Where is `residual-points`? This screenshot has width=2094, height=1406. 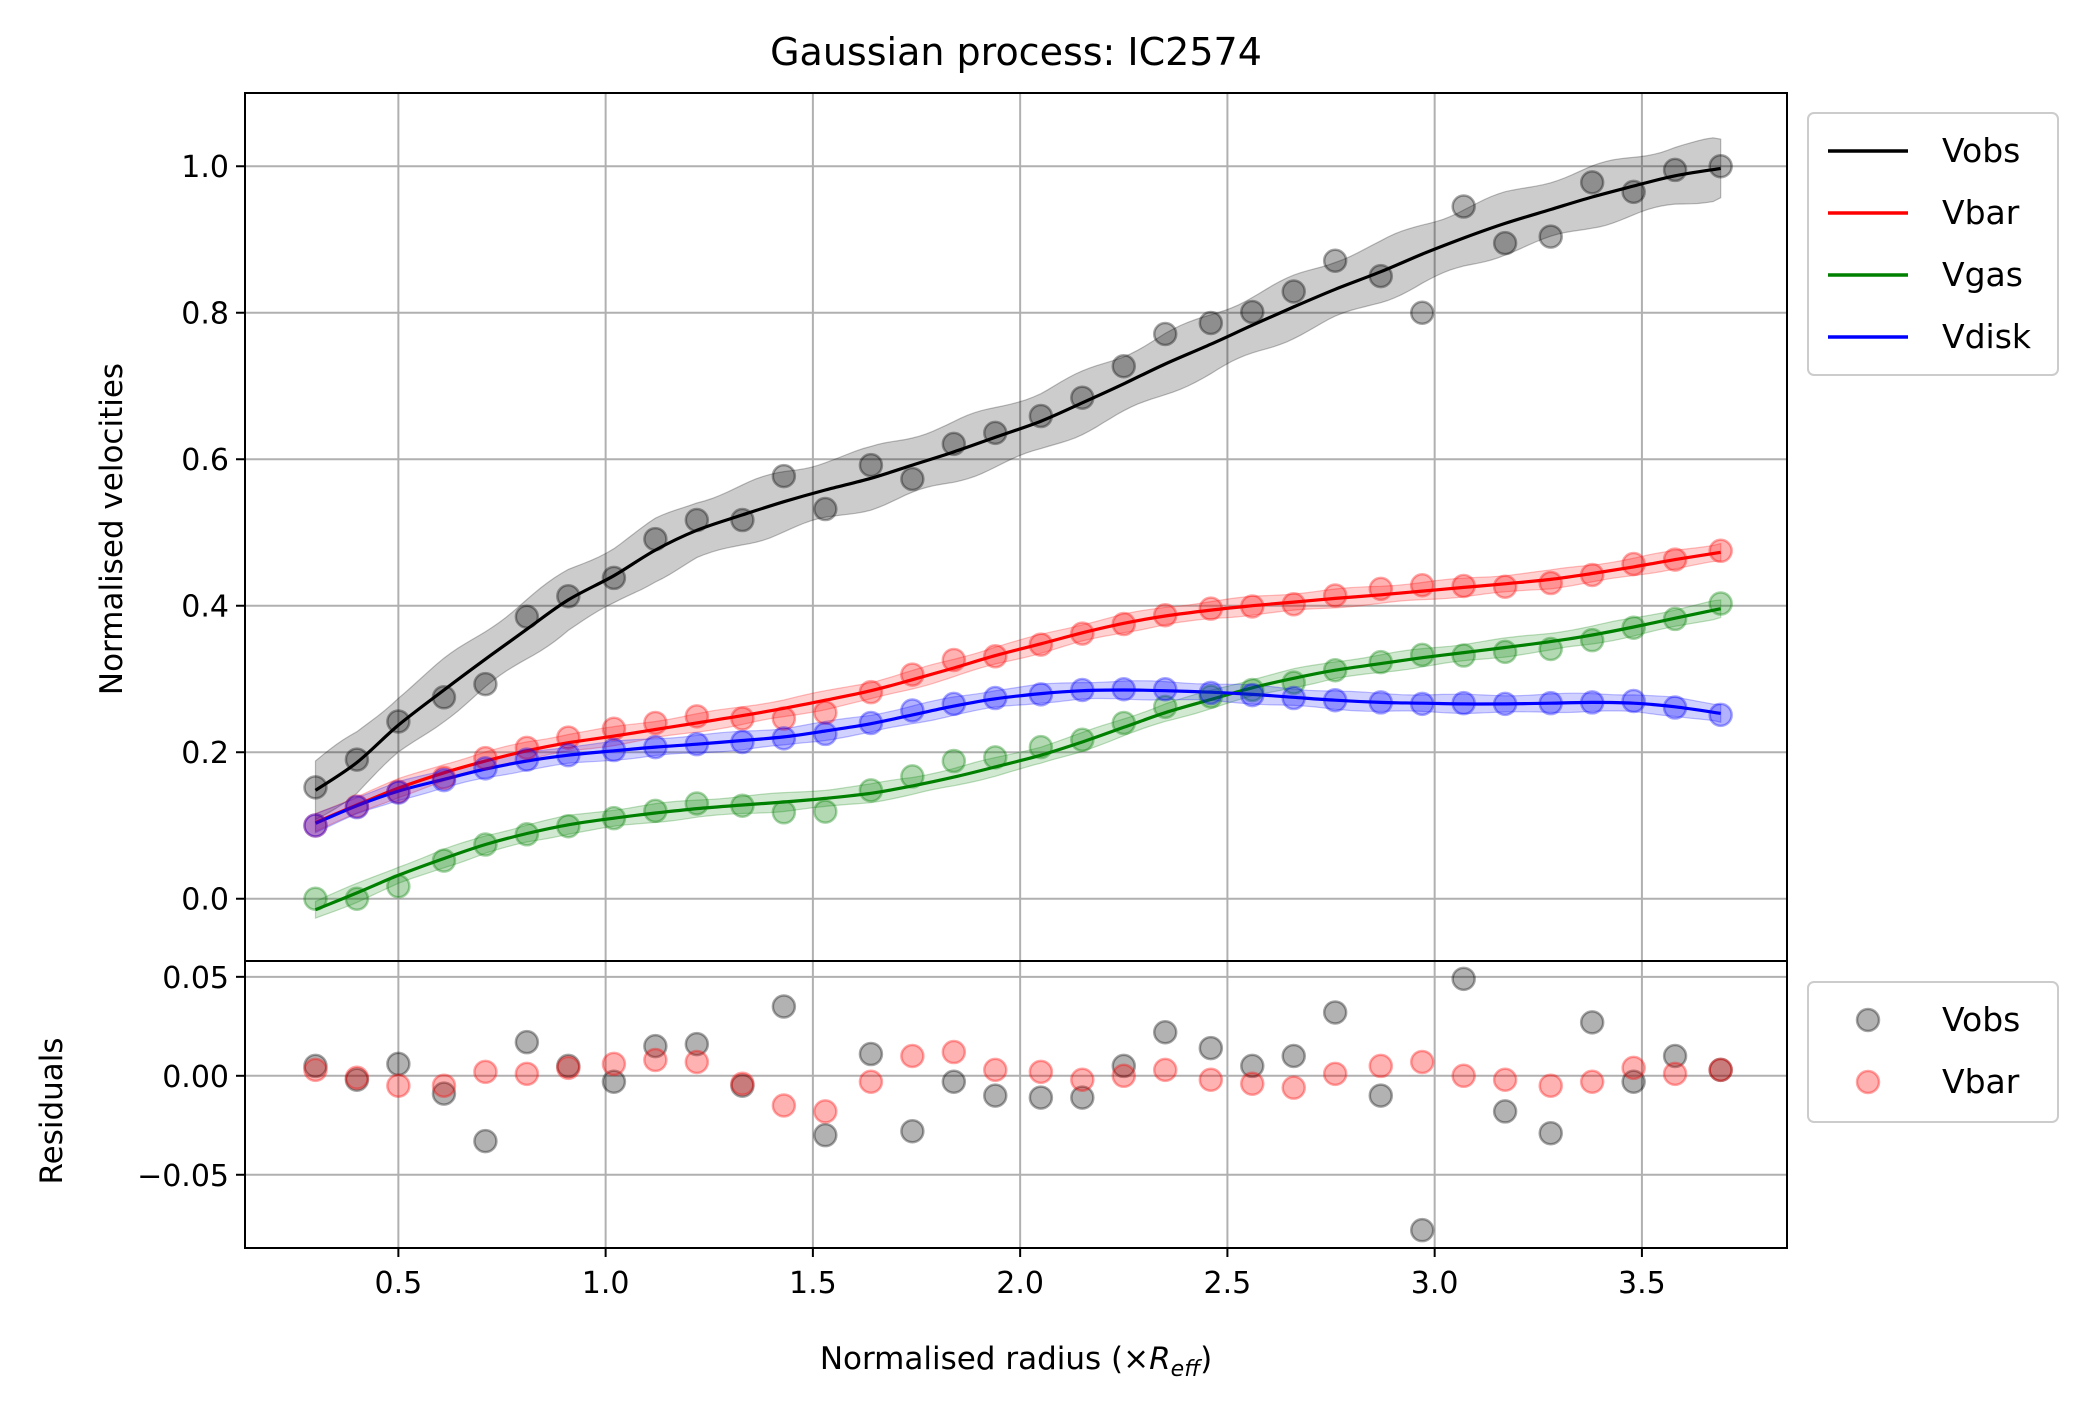 residual-points is located at coordinates (1018, 1104).